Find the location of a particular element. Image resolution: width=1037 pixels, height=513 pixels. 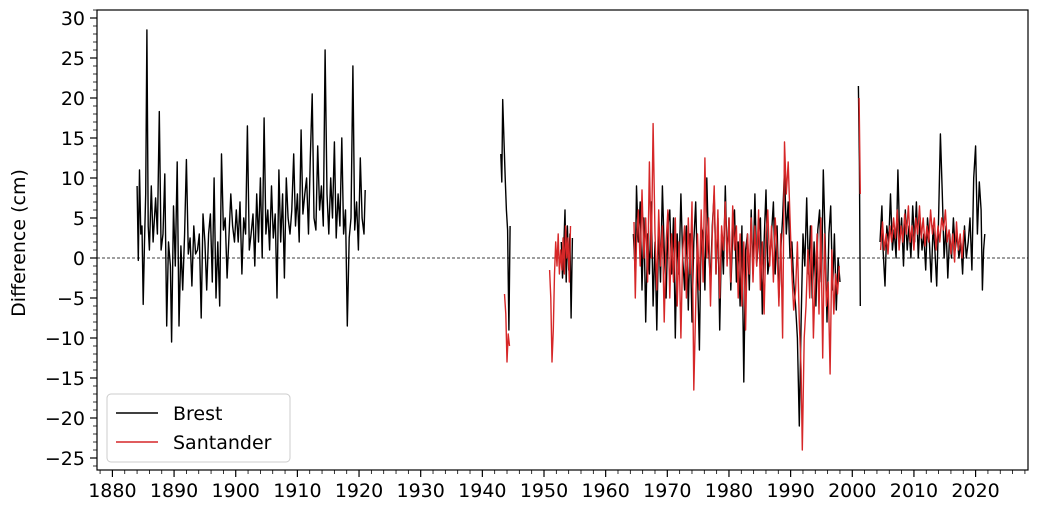

y-tick-label-30: 30 is located at coordinates (73, 19).